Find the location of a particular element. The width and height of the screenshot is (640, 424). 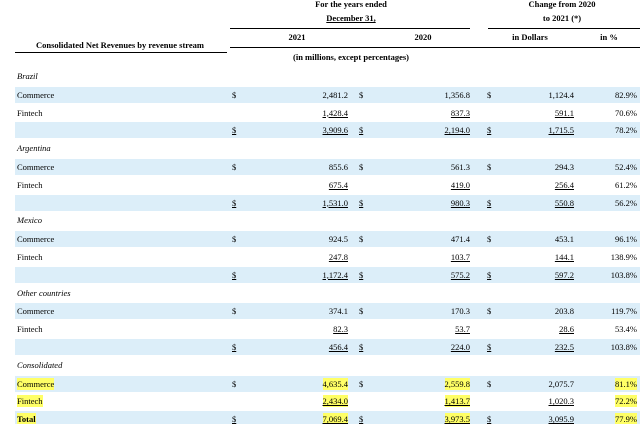

cell-value: 2,481.2 is located at coordinates (335, 94).